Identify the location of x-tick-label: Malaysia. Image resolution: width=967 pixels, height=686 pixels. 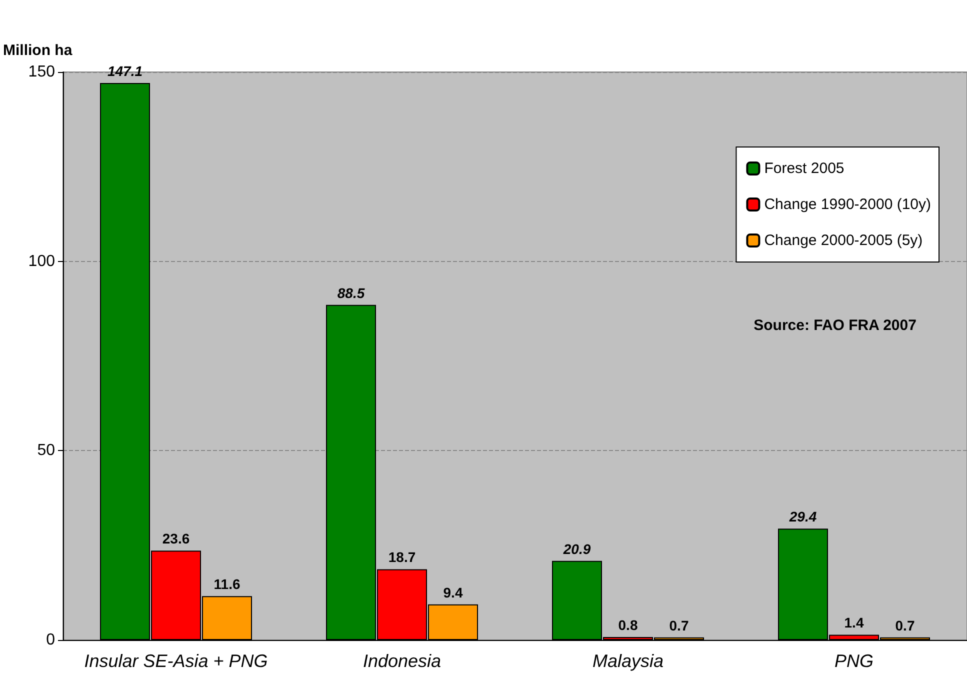
(628, 661).